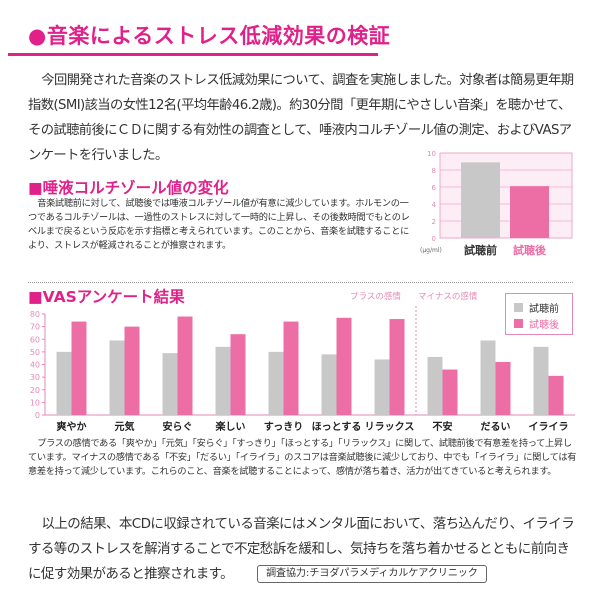 The height and width of the screenshot is (600, 600). Describe the element at coordinates (448, 297) in the screenshot. I see `minus-emotion-label: マイナスの感情` at that location.